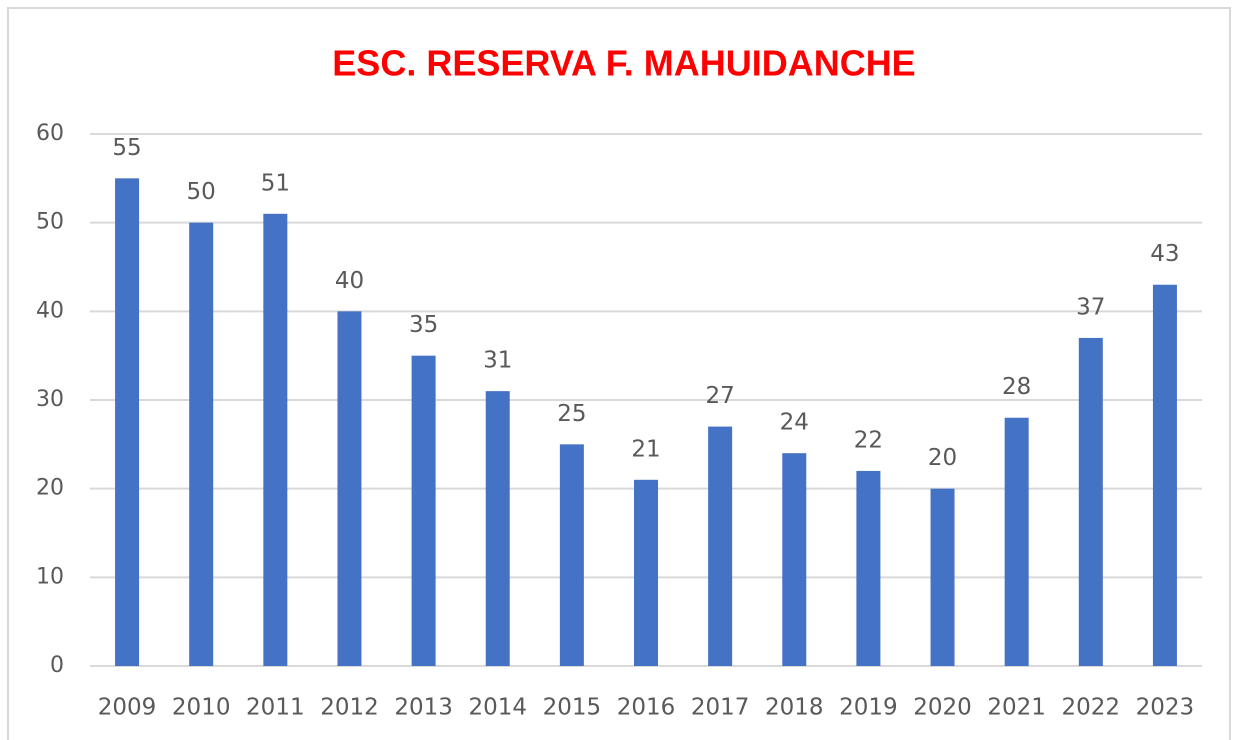 This screenshot has height=740, width=1238. What do you see at coordinates (1165, 708) in the screenshot?
I see `x-tick-label: 2023` at bounding box center [1165, 708].